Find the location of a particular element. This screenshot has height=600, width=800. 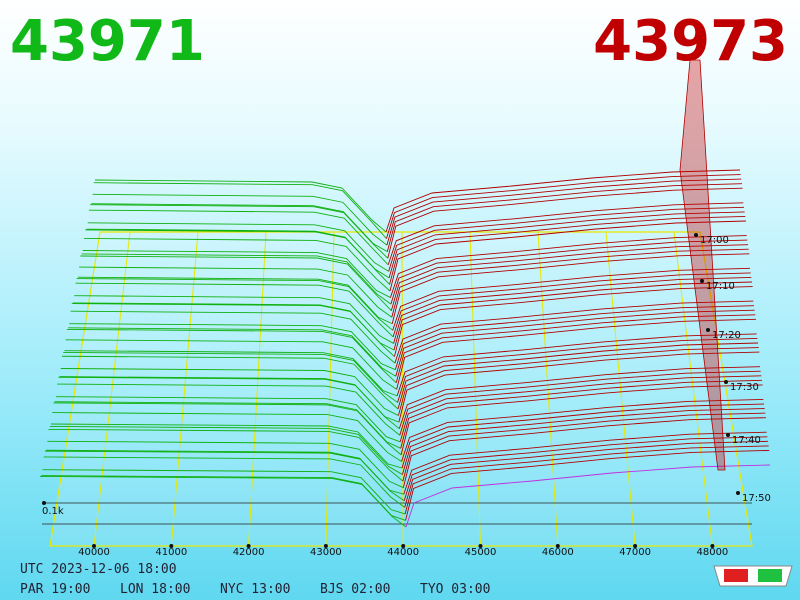

price-tick-label: 41000 is located at coordinates (171, 552).